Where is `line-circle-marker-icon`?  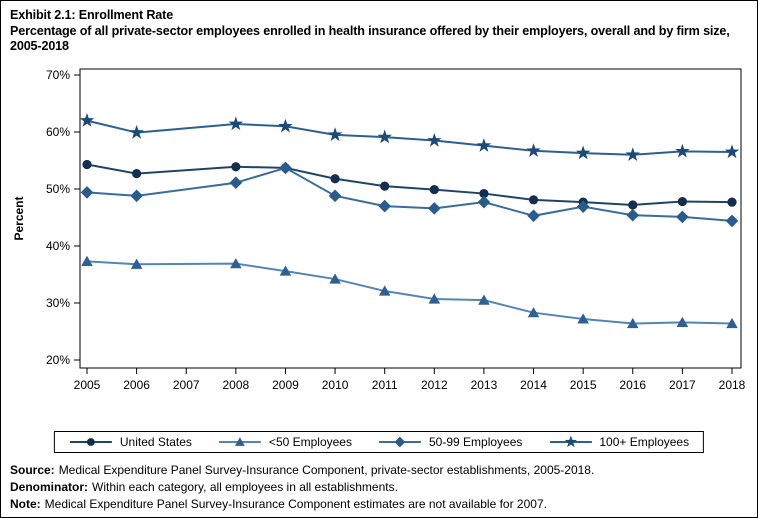 line-circle-marker-icon is located at coordinates (90, 442).